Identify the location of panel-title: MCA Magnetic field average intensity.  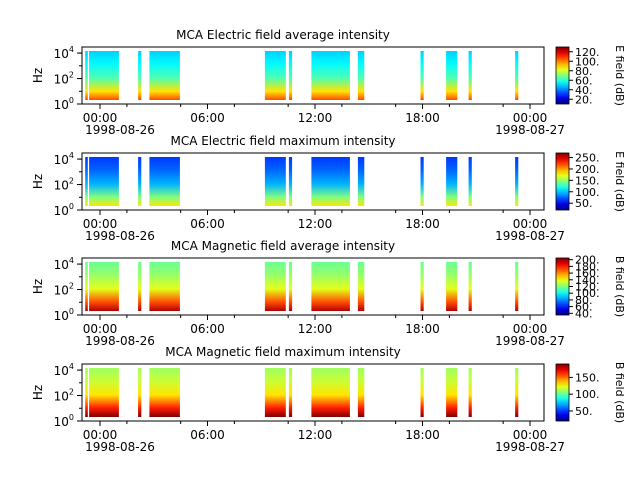
(283, 246).